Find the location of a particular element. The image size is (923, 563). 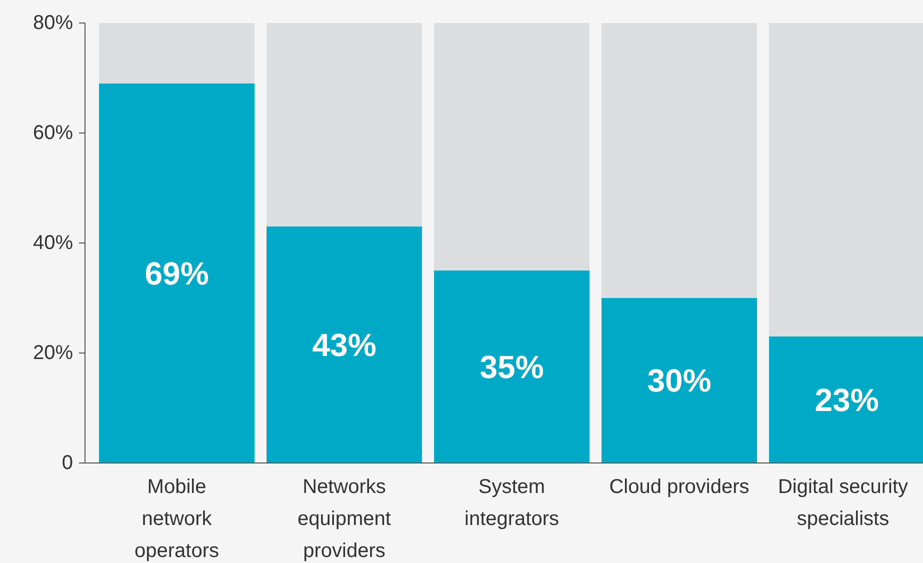

y-tick-label: 60% is located at coordinates (53, 133).